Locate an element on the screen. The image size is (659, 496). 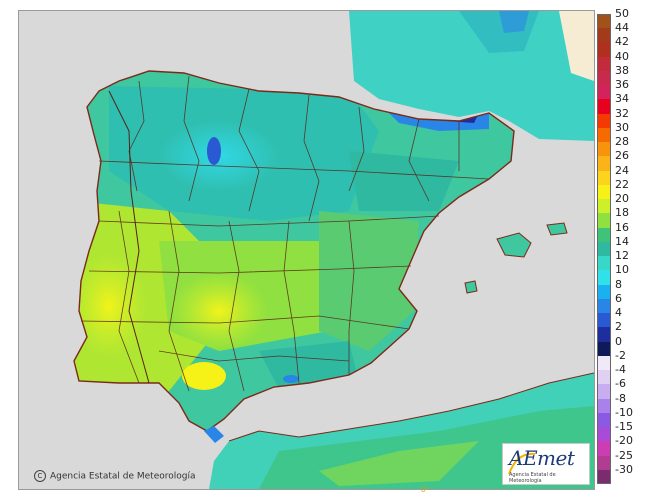
legend-label: 20 is located at coordinates (622, 199).